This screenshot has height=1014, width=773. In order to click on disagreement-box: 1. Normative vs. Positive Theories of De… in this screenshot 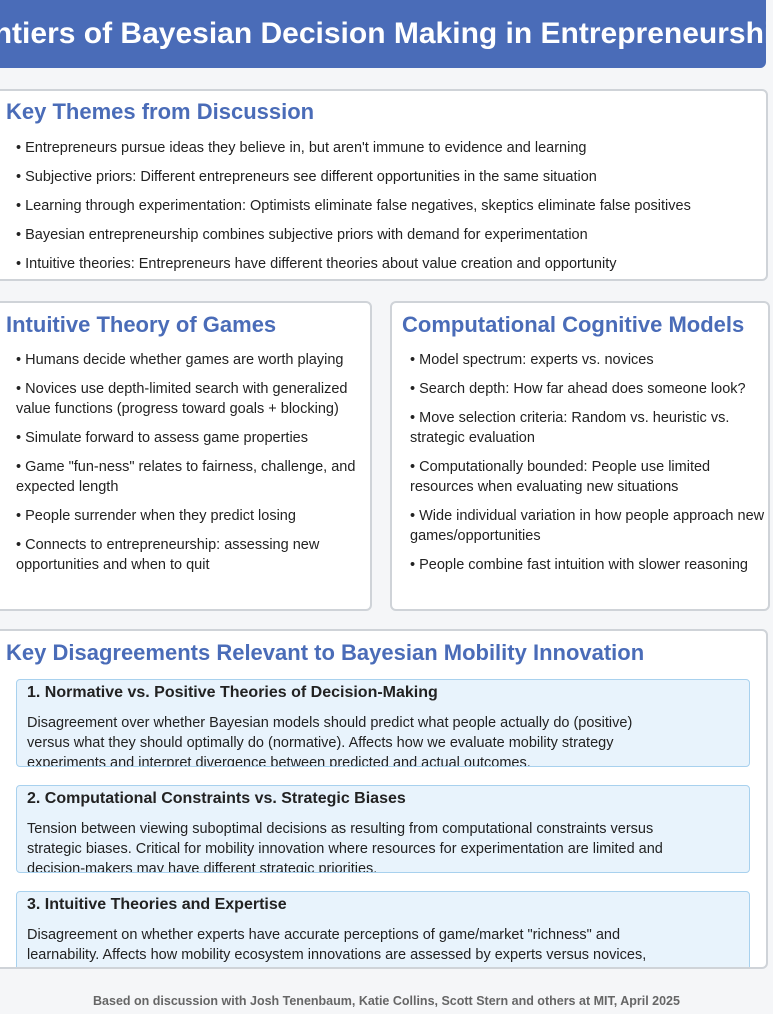, I will do `click(383, 723)`.